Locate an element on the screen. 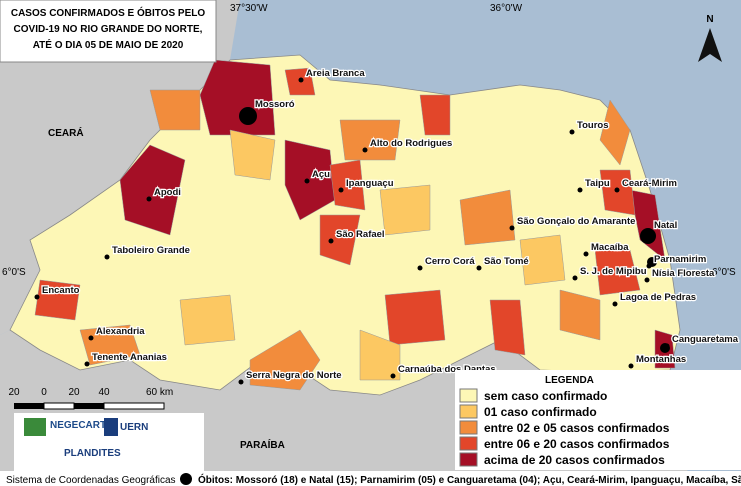  city-label: São Rafael is located at coordinates (360, 234).